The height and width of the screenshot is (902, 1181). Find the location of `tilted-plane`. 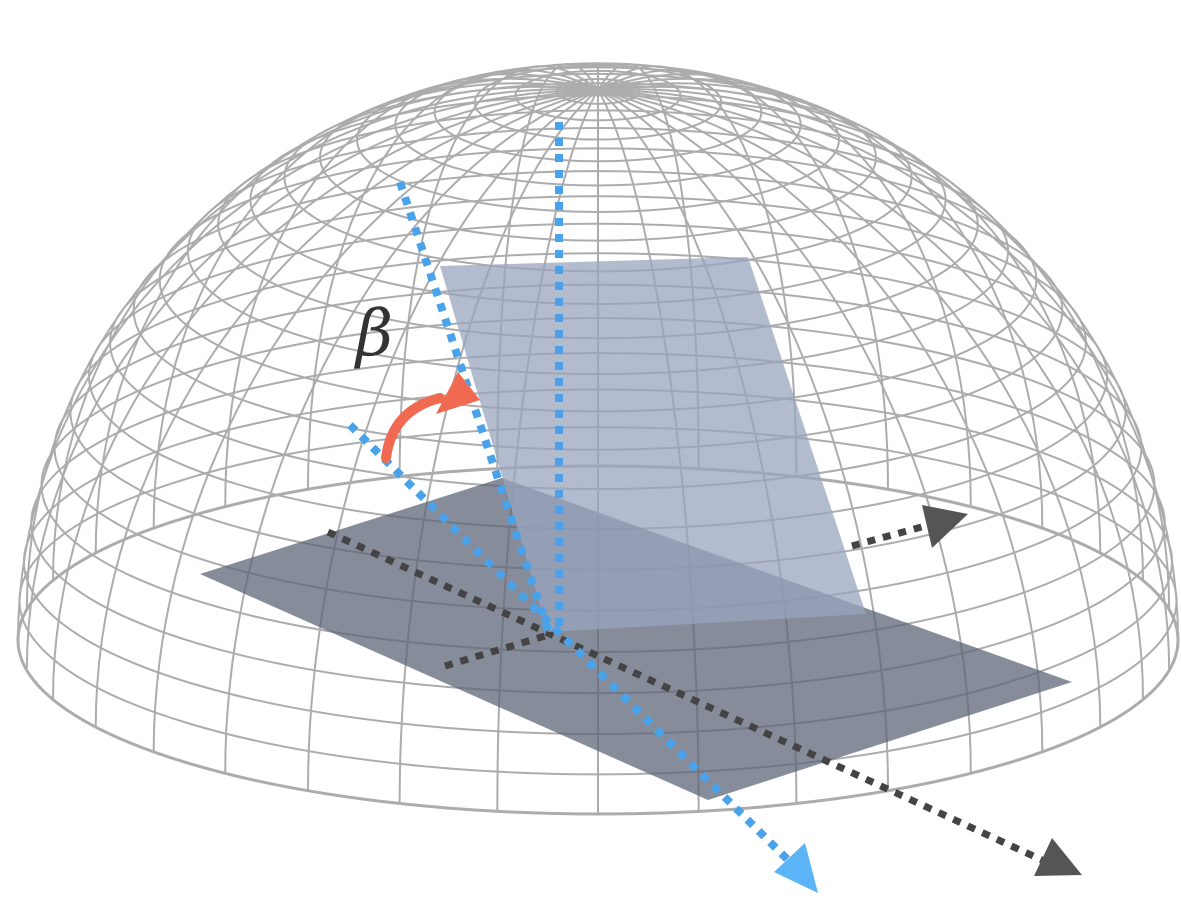

tilted-plane is located at coordinates (653, 444).